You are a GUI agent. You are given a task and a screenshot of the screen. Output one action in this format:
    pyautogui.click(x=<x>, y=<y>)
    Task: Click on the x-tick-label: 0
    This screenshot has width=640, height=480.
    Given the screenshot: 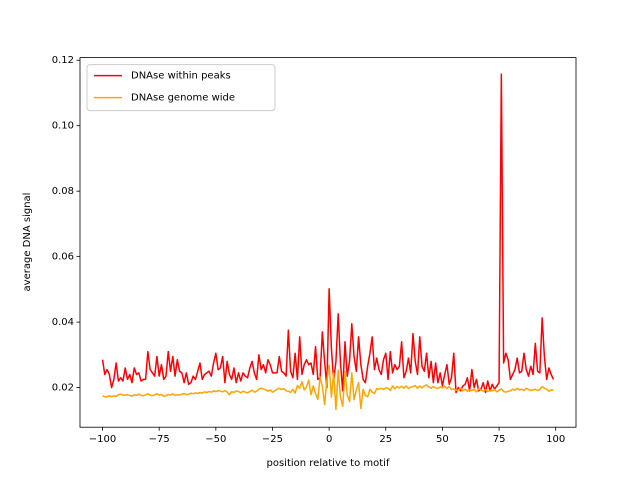 What is the action you would take?
    pyautogui.click(x=329, y=439)
    